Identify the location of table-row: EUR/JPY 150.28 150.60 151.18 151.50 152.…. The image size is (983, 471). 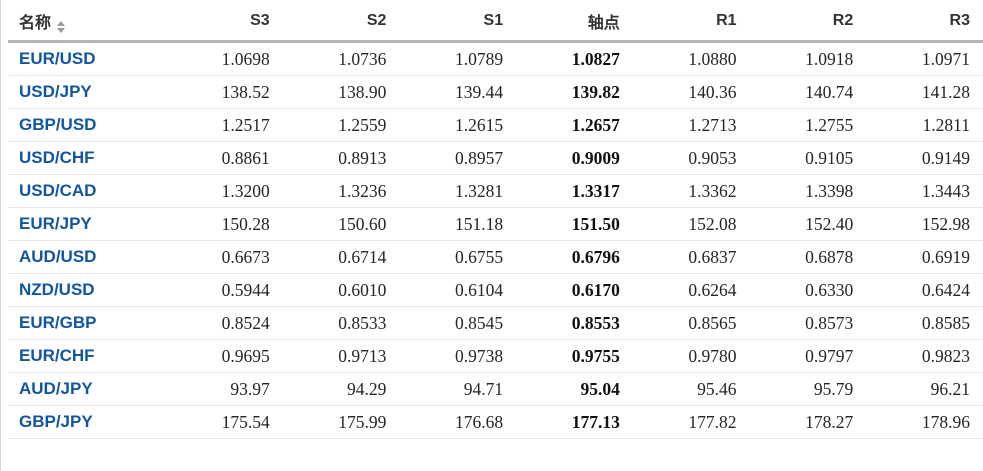
(495, 224).